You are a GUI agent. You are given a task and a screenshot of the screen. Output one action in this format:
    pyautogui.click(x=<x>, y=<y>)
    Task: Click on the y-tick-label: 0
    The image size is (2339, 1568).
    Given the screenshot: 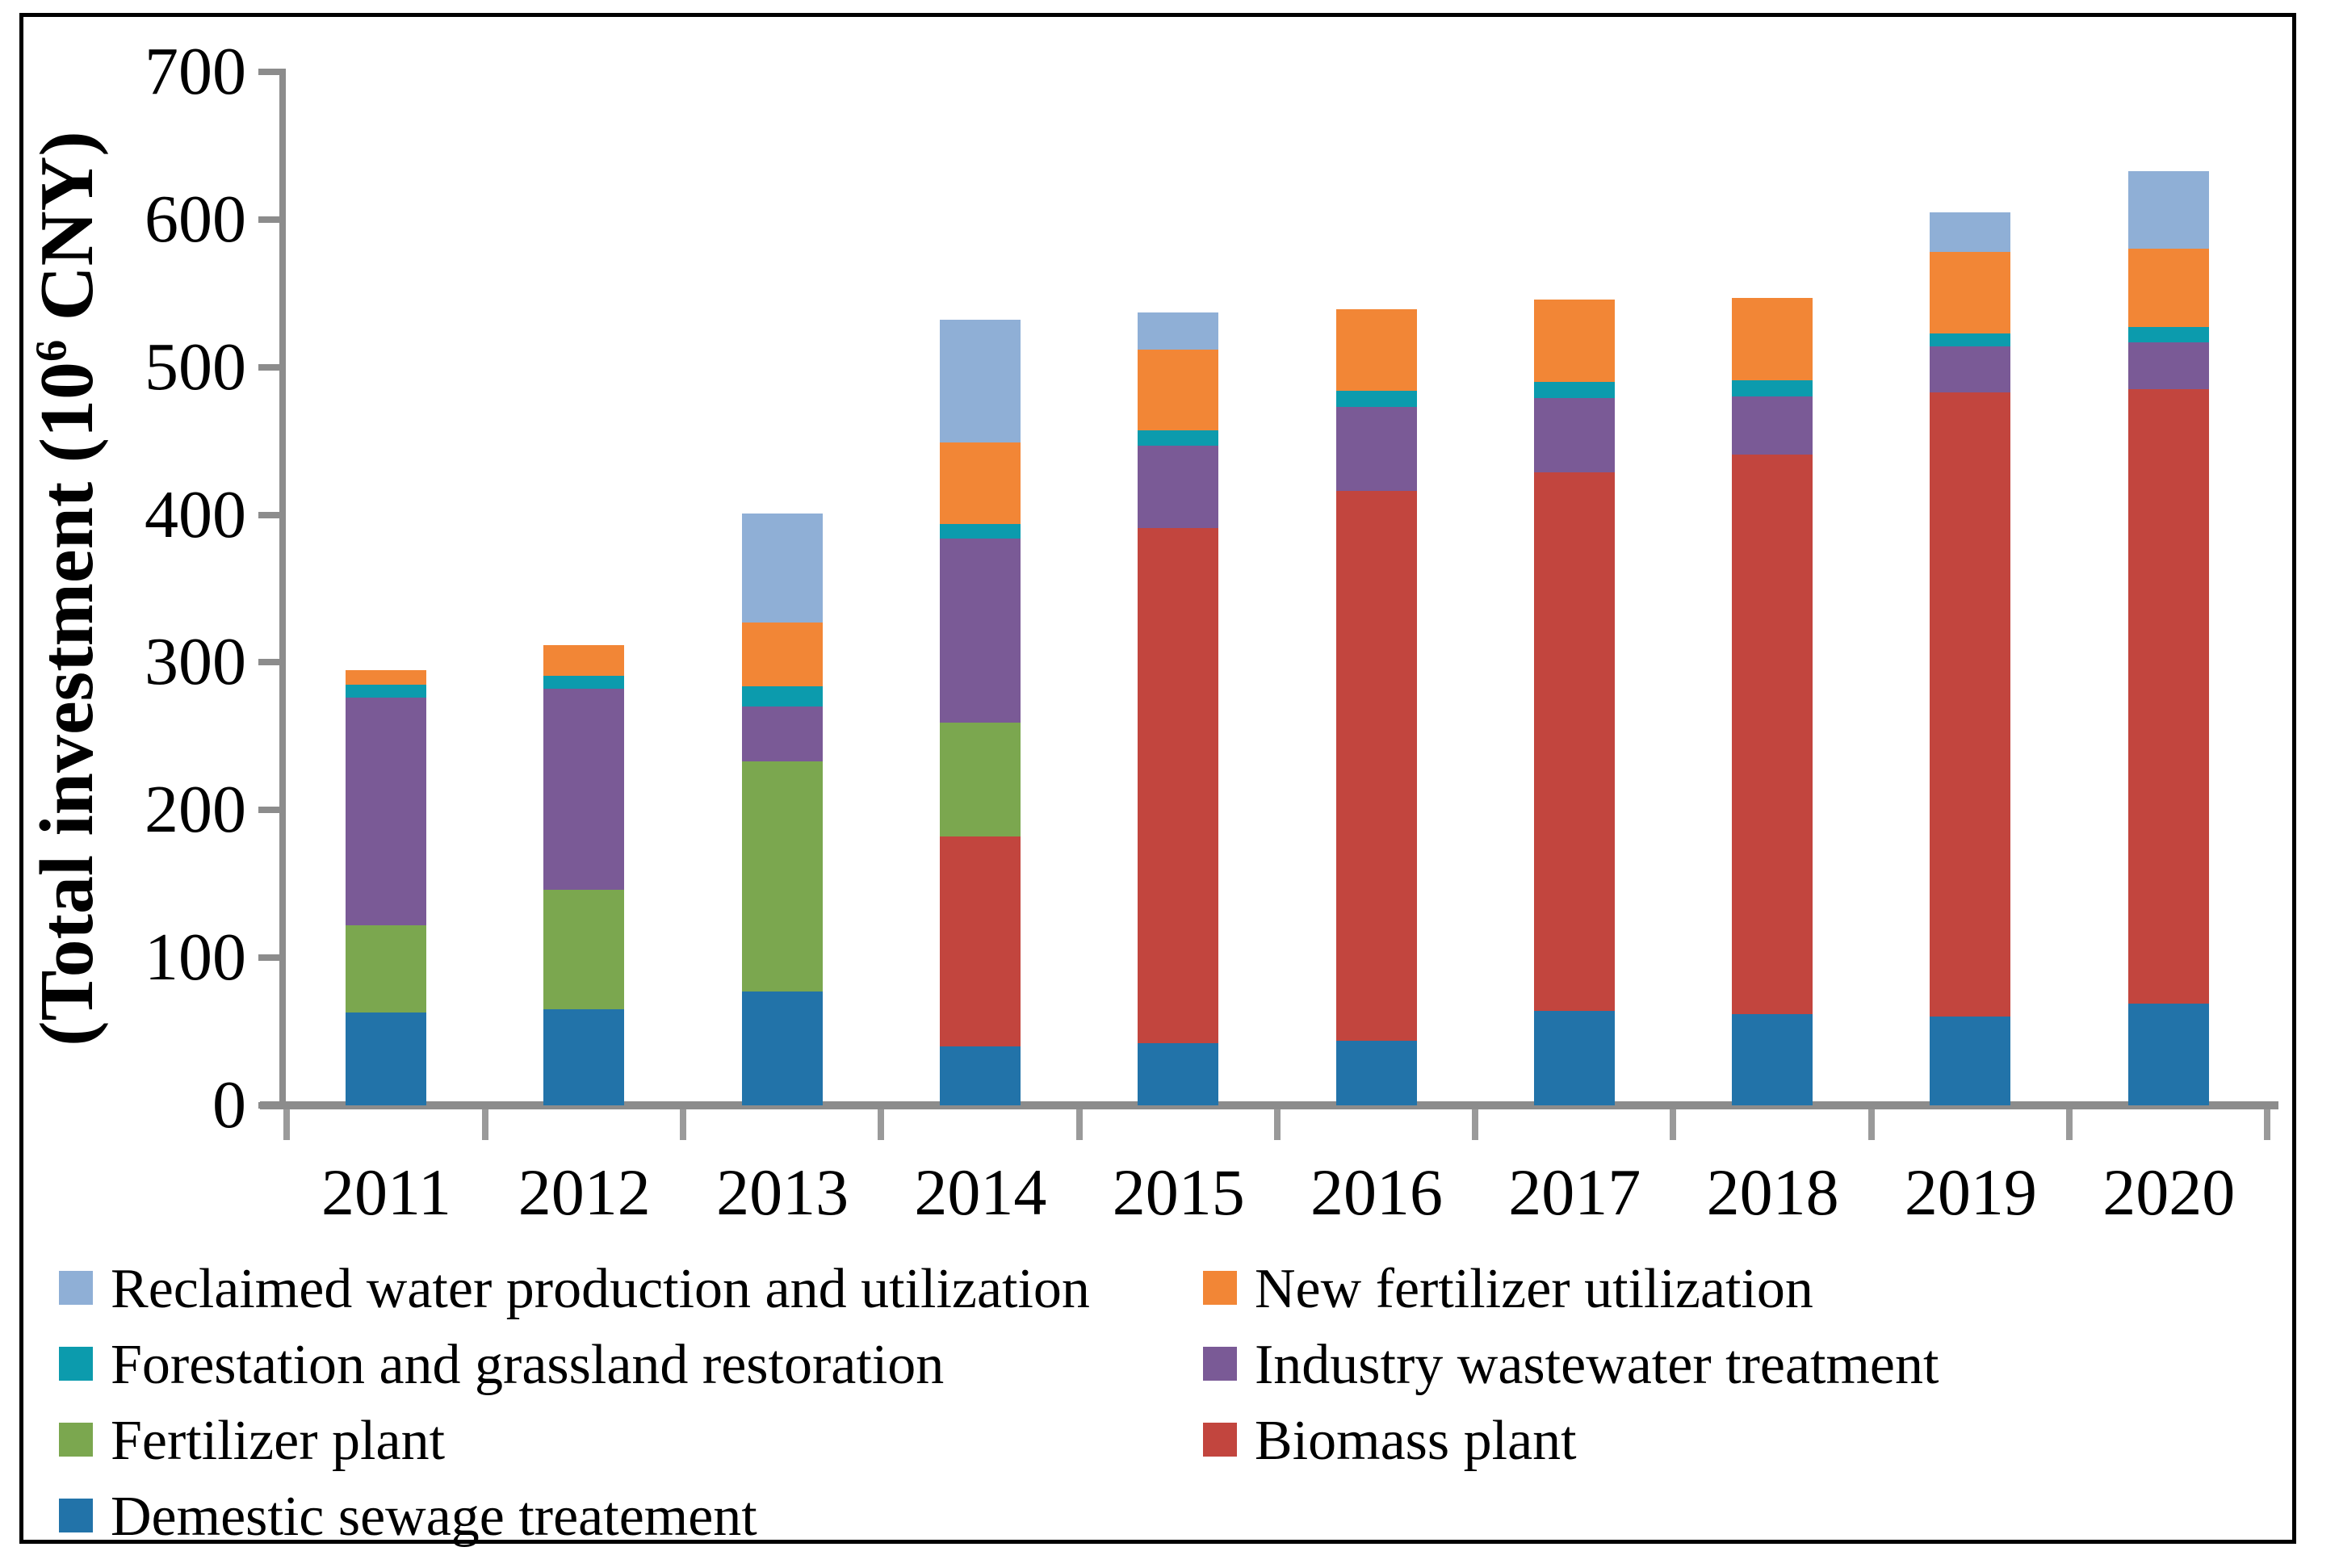 What is the action you would take?
    pyautogui.click(x=229, y=1104)
    